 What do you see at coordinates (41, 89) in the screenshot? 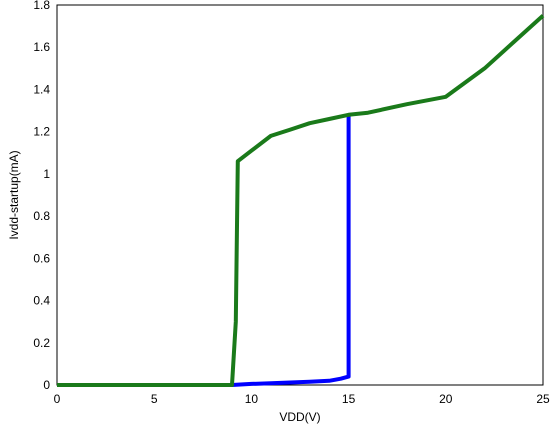
I see `y-tick-label: 1.4` at bounding box center [41, 89].